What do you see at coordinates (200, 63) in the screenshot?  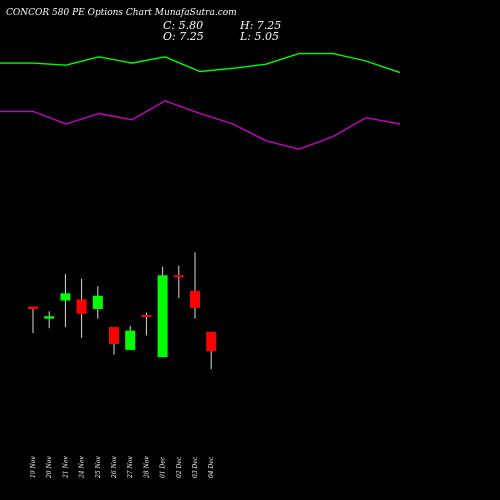 I see `upper-band-line` at bounding box center [200, 63].